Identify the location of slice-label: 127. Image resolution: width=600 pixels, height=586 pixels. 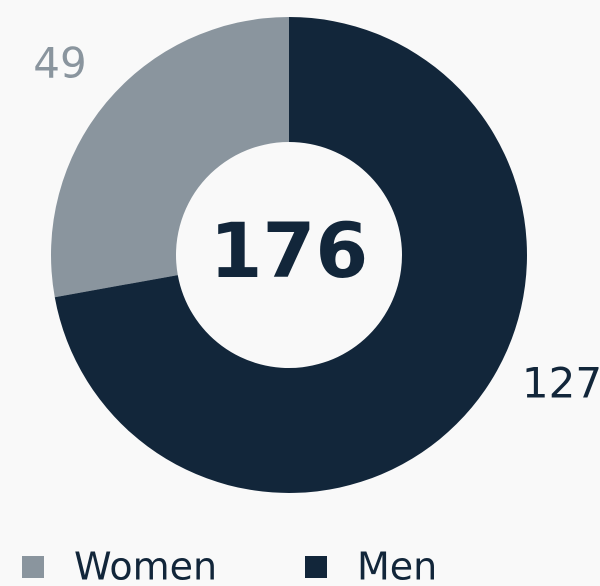
(561, 383).